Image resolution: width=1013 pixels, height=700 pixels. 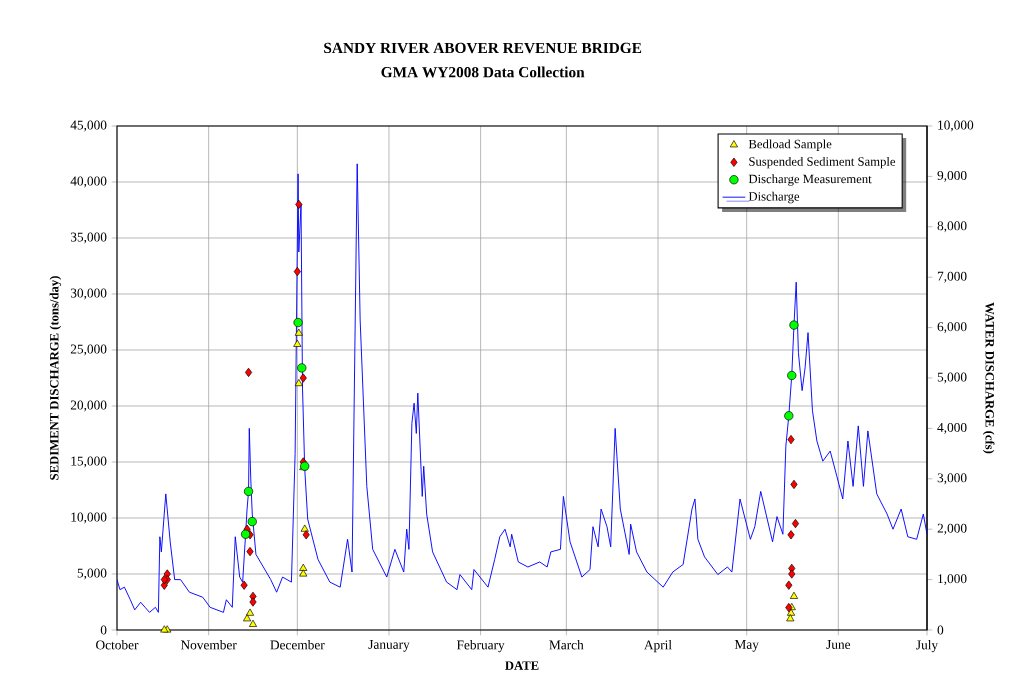 I want to click on y2-tick-label: 4,000, so click(x=952, y=428).